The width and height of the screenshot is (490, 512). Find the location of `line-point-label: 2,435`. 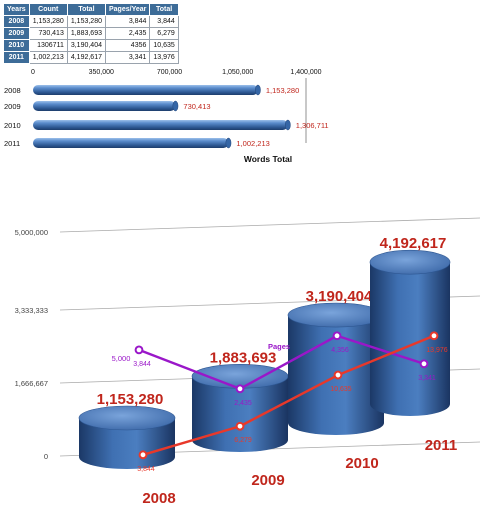

line-point-label: 2,435 is located at coordinates (243, 403).